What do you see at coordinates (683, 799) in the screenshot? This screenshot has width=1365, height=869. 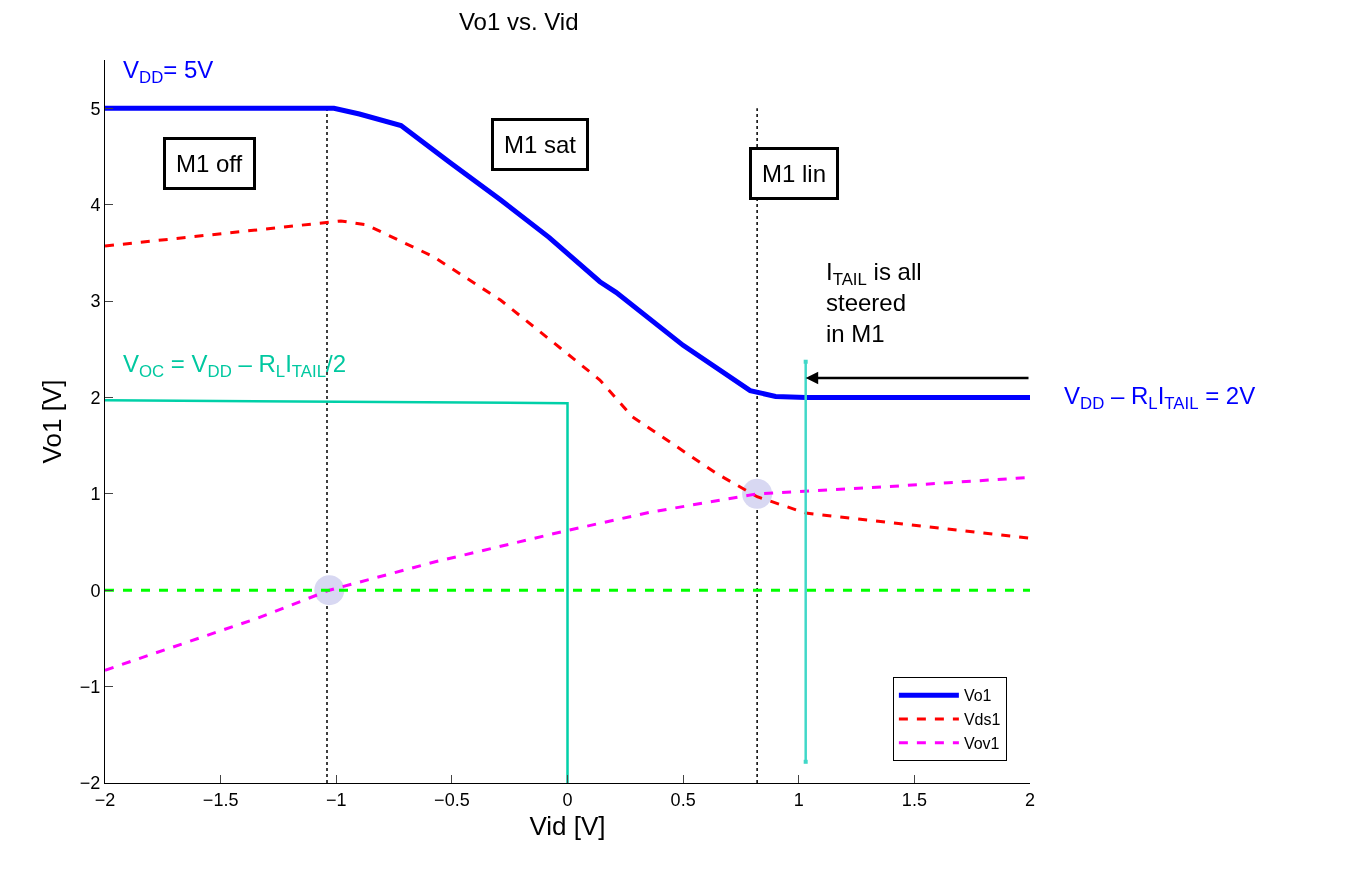 I see `x-tick-label: 0.5` at bounding box center [683, 799].